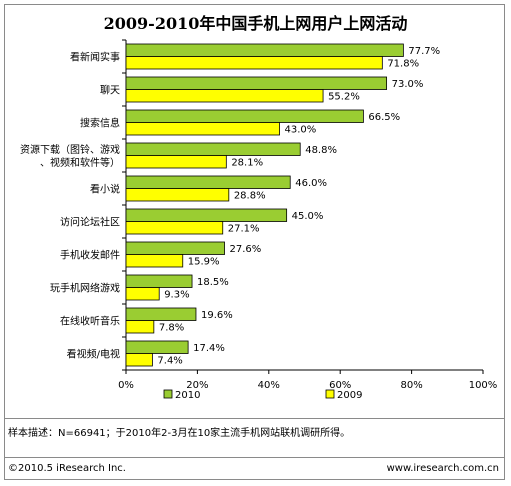 This screenshot has height=486, width=511. I want to click on legend-swatch-2010, so click(168, 394).